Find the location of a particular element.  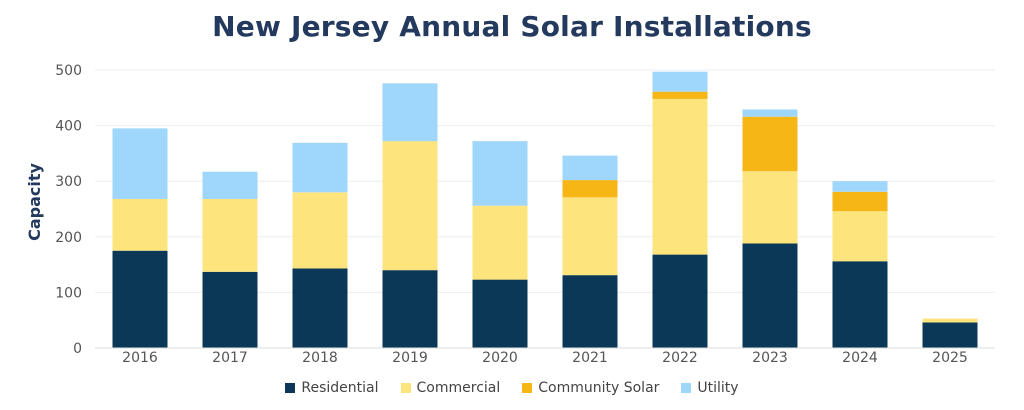

bar-utility-2022 is located at coordinates (680, 81).